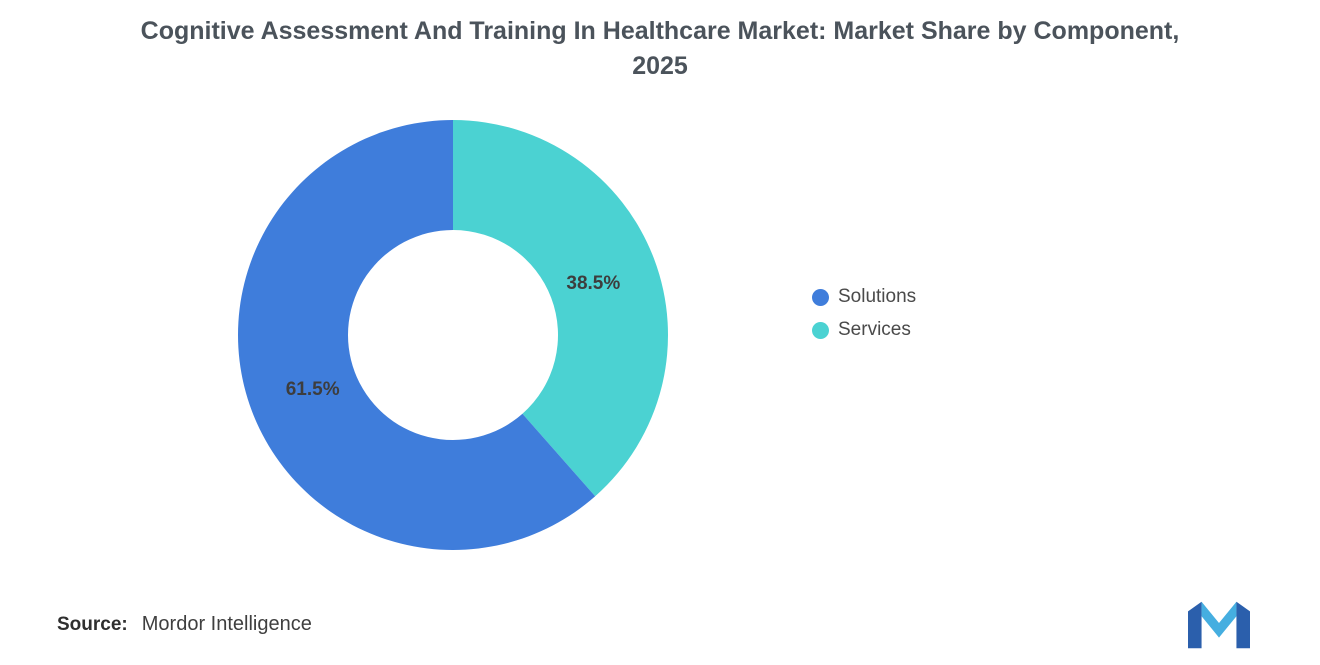 The height and width of the screenshot is (665, 1320). I want to click on mordor-intelligence-logo, so click(1219, 625).